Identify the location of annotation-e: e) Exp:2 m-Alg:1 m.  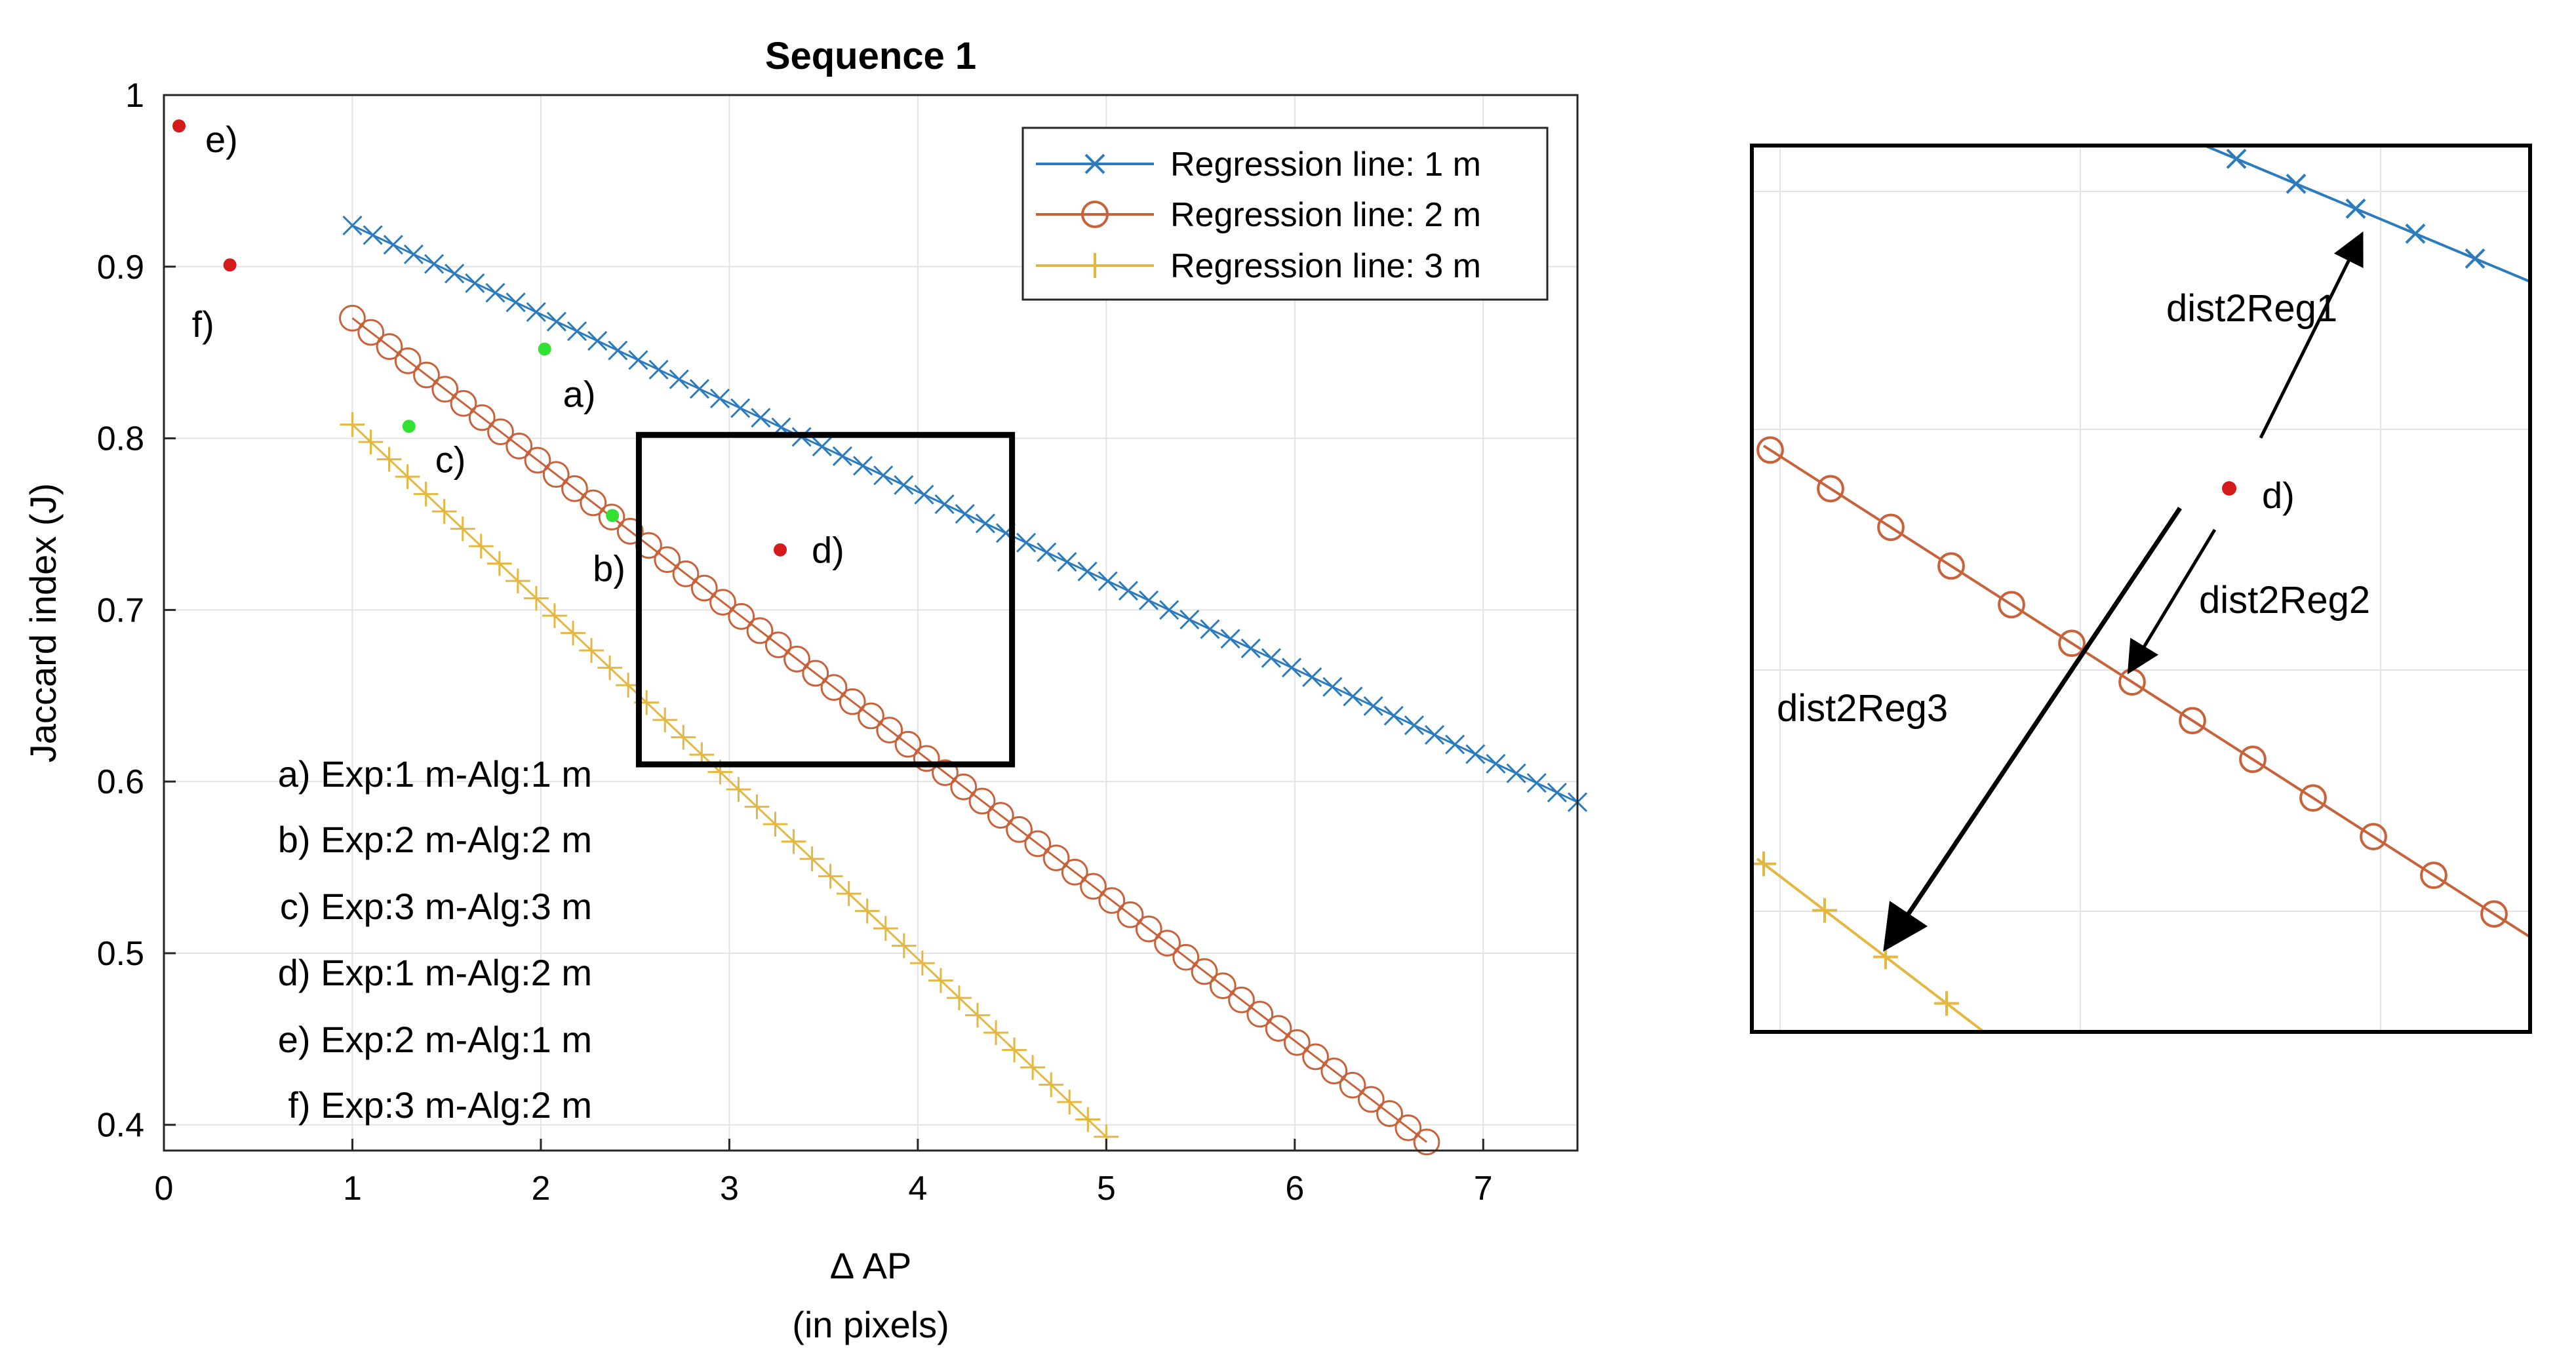
(435, 1039).